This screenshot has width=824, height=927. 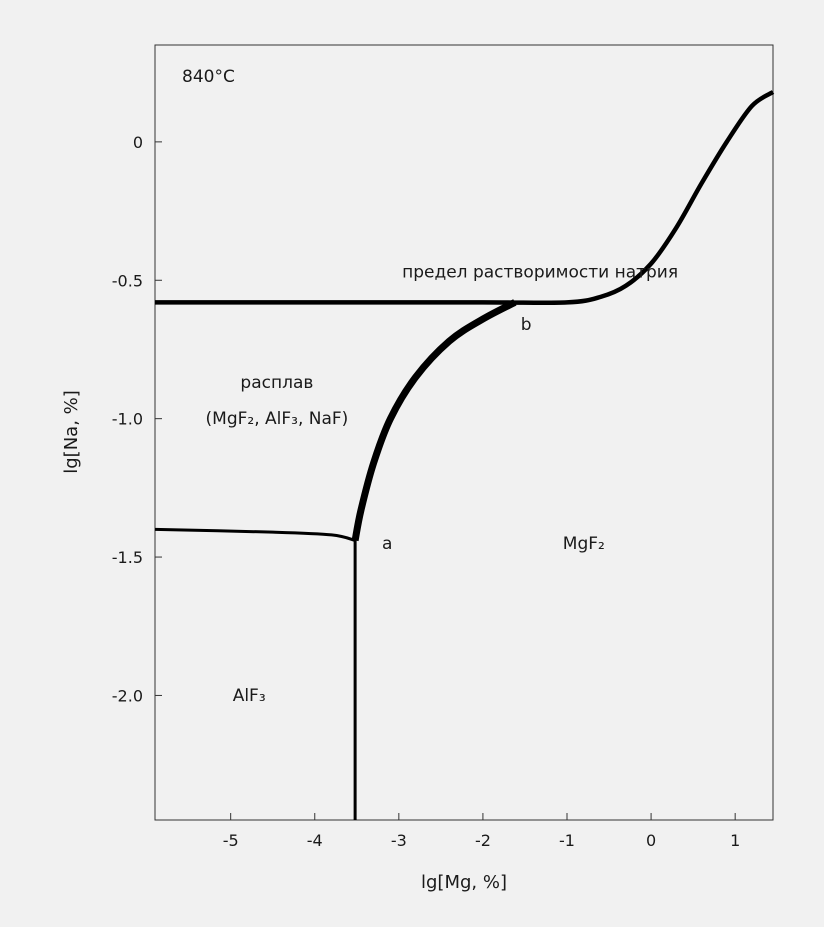 What do you see at coordinates (138, 142) in the screenshot?
I see `y-tick-label: 0` at bounding box center [138, 142].